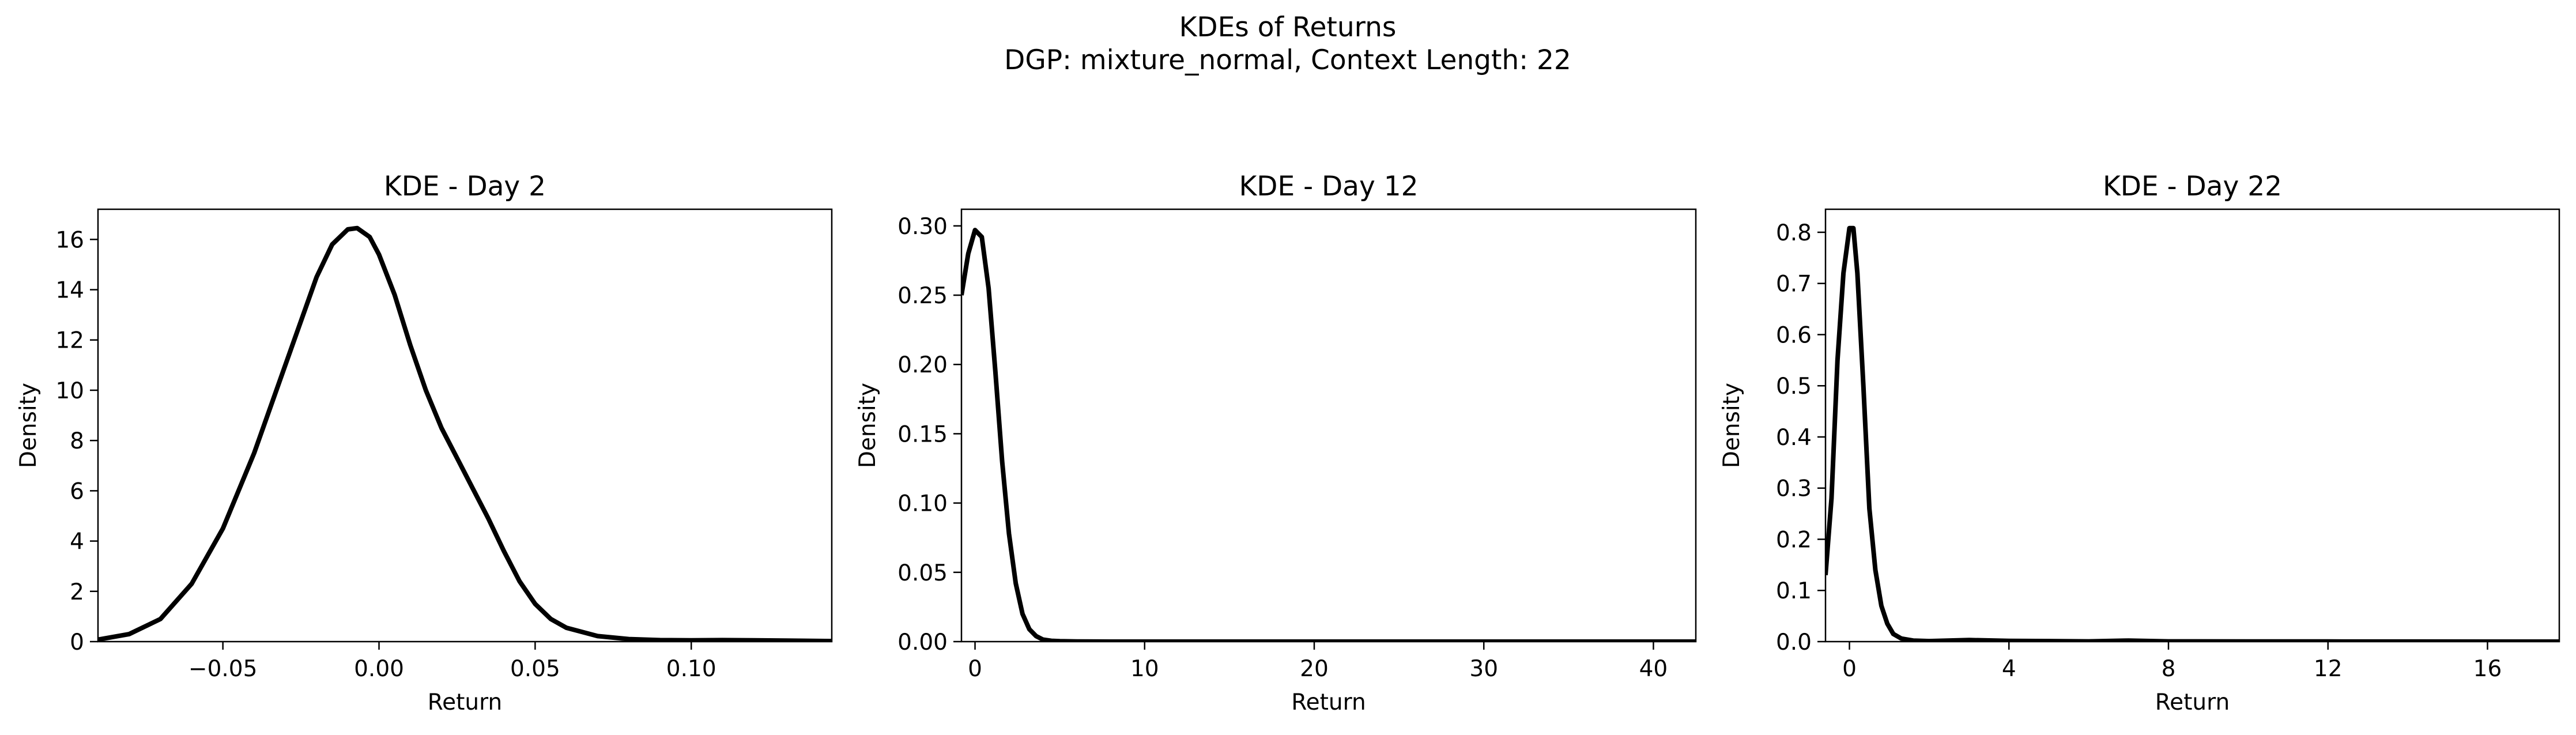 The height and width of the screenshot is (735, 2576). Describe the element at coordinates (1314, 669) in the screenshot. I see `x-tick-label: 20` at that location.